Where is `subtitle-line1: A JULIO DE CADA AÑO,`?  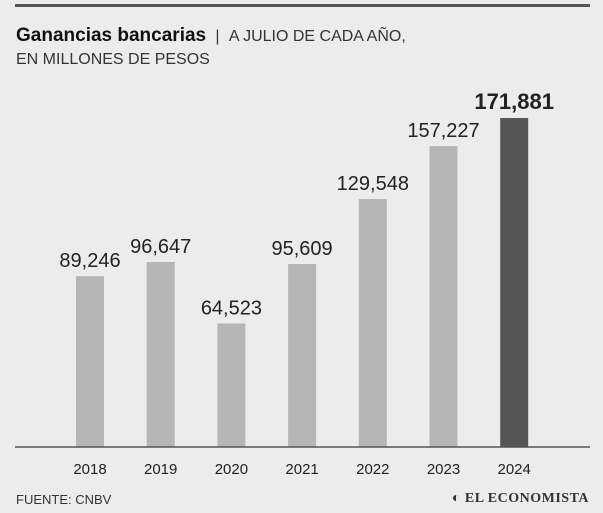 subtitle-line1: A JULIO DE CADA AÑO, is located at coordinates (317, 36).